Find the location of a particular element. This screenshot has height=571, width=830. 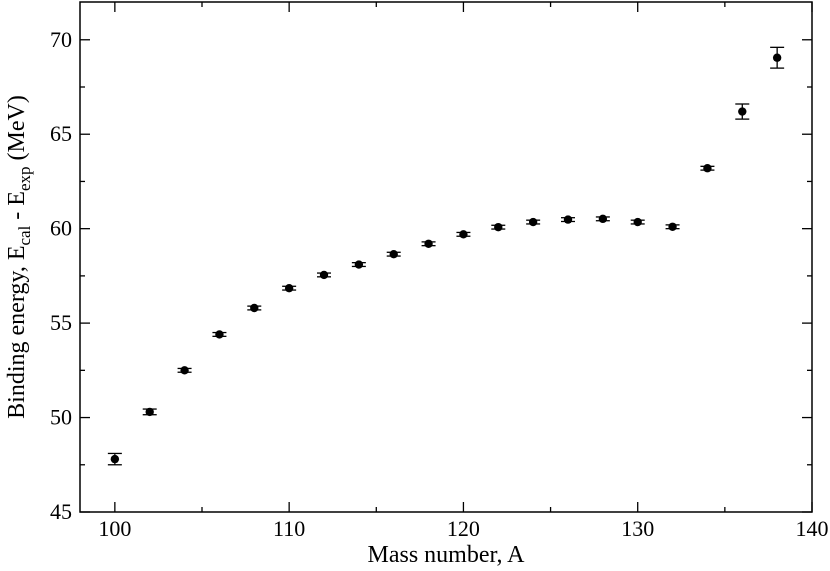

x-axis-title: Mass number, A is located at coordinates (446, 555).